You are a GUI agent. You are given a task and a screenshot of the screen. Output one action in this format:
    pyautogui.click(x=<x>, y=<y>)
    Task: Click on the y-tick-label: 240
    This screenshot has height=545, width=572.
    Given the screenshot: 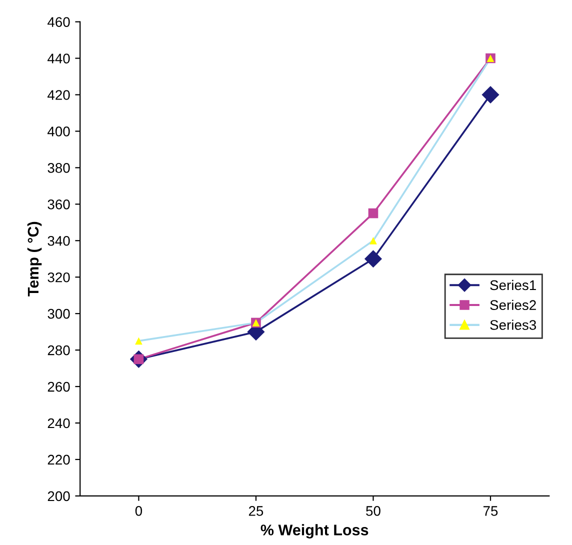 What is the action you would take?
    pyautogui.click(x=59, y=423)
    